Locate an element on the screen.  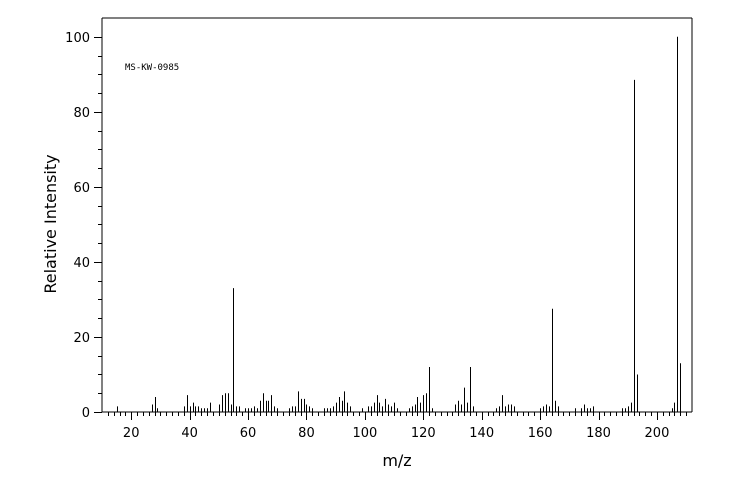
spectrum-code-label: MS-KW-0985 is located at coordinates (152, 68).